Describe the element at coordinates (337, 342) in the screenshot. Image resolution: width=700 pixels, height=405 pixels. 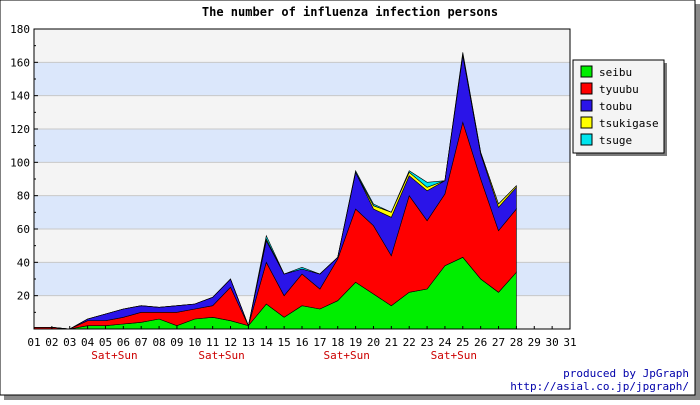
I see `x-tick-label: 18` at that location.